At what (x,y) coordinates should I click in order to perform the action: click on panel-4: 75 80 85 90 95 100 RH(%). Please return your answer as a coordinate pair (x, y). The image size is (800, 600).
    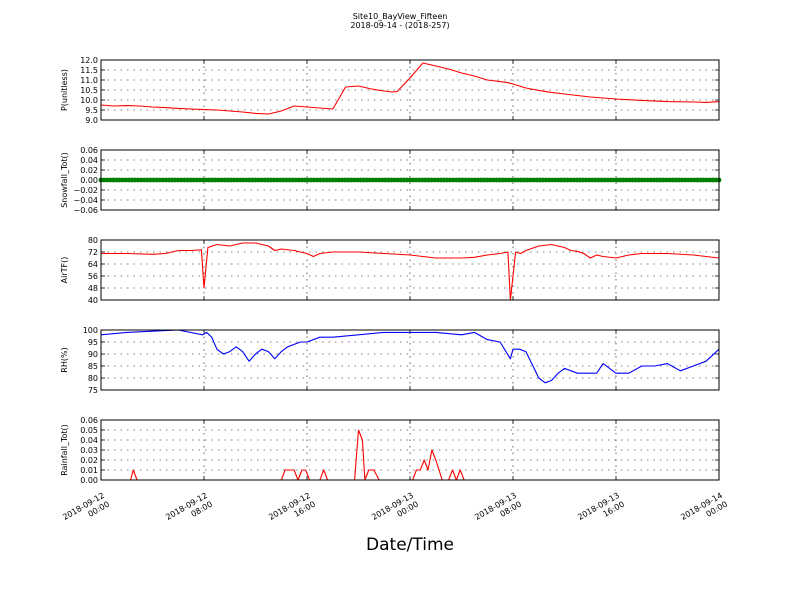
    Looking at the image, I should click on (390, 360).